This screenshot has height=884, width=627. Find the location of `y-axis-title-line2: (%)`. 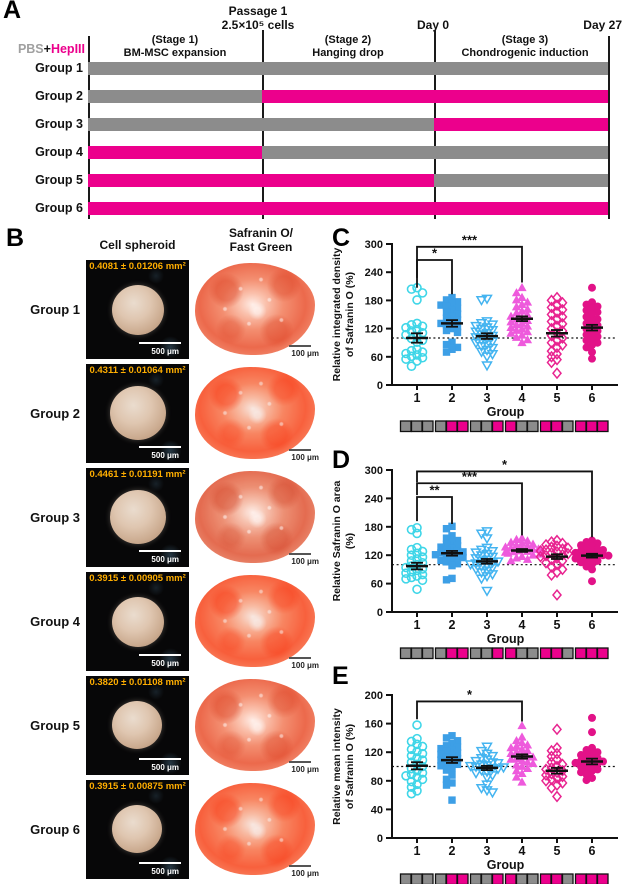

y-axis-title-line2: (%) is located at coordinates (350, 541).